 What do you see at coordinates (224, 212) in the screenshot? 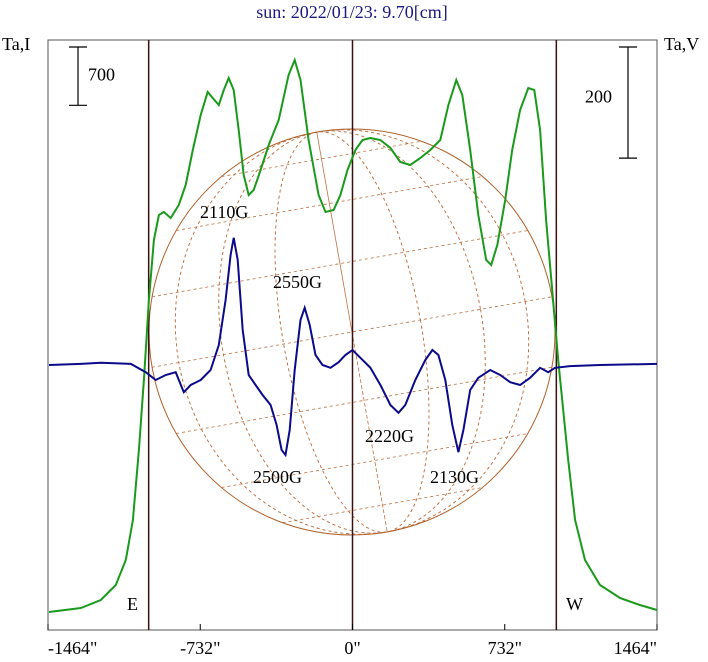
I see `annotation: 2110G` at bounding box center [224, 212].